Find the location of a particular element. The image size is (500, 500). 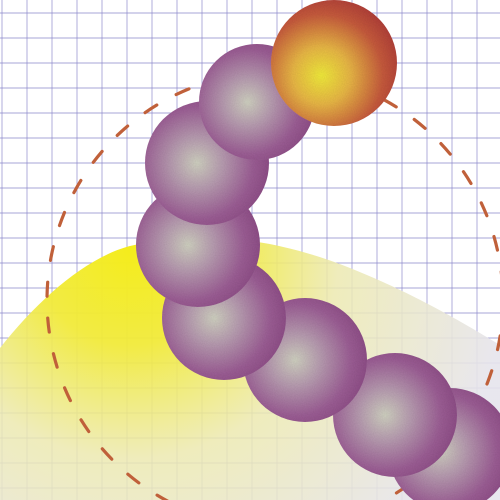

red-yellow-head-sphere is located at coordinates (334, 63).